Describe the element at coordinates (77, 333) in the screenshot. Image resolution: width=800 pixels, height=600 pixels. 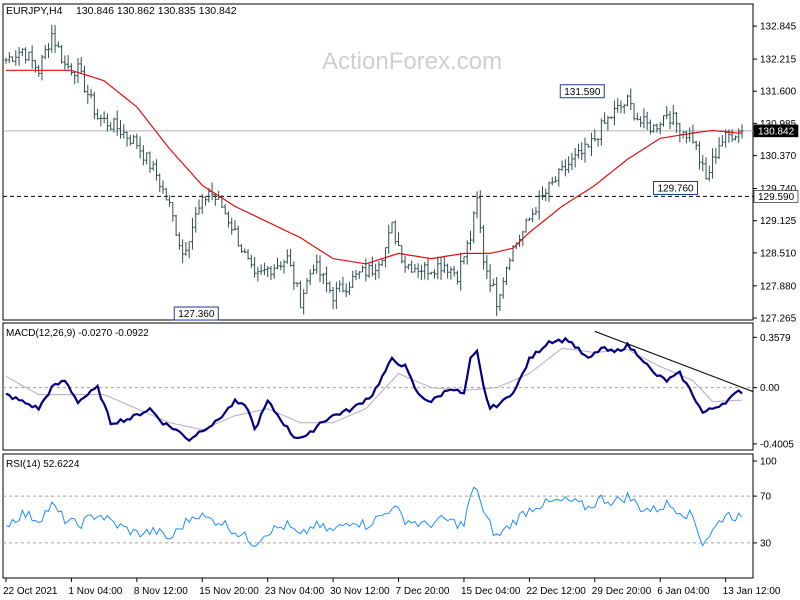
I see `macd-title: MACD(12,26,9) -0.0270 -0.0922` at that location.